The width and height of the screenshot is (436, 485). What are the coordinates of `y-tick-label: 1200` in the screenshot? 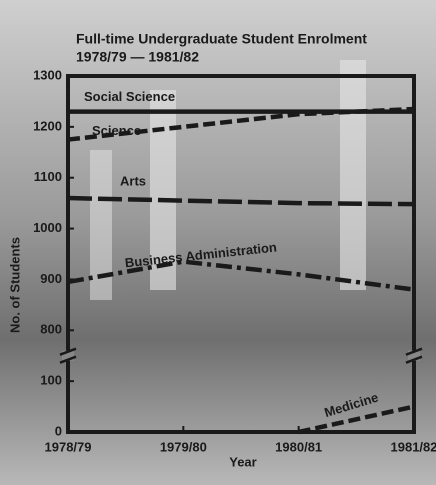 It's located at (47, 125).